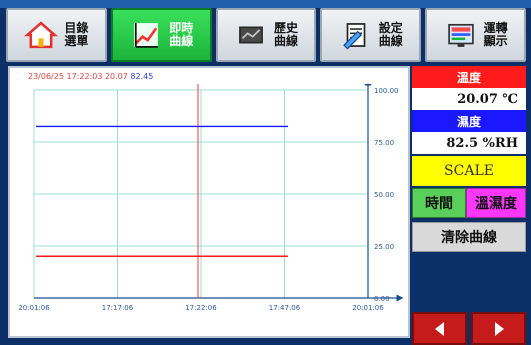 Image resolution: width=531 pixels, height=345 pixels. What do you see at coordinates (251, 35) in the screenshot?
I see `history-chart-icon` at bounding box center [251, 35].